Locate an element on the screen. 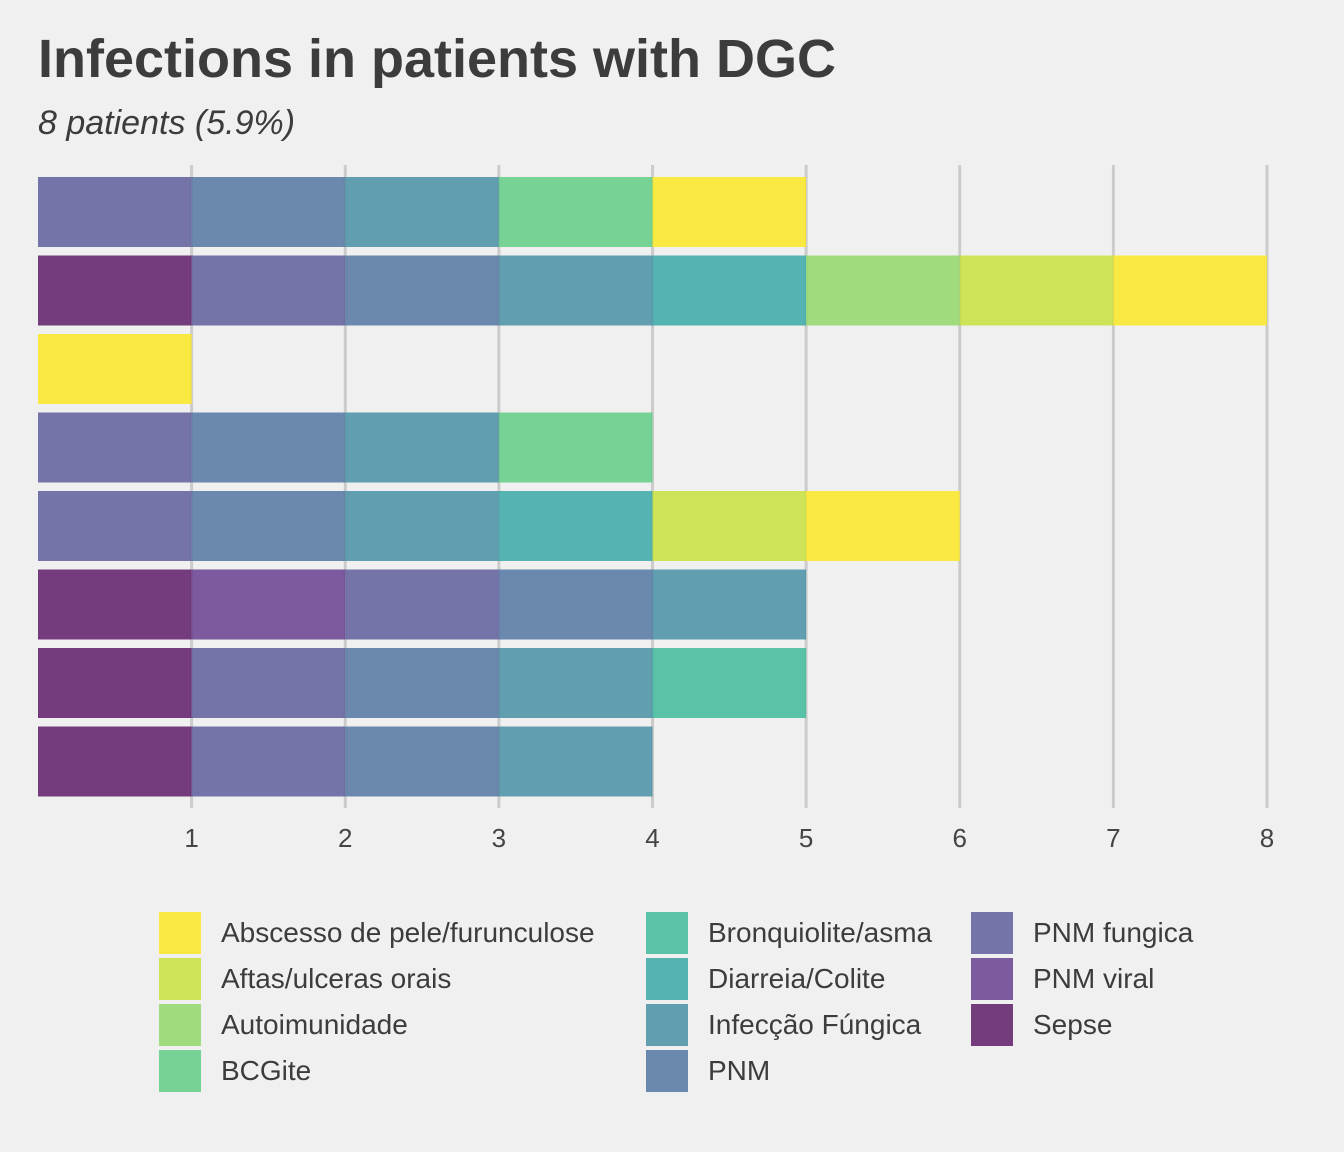  legend-label: Autoimunidade is located at coordinates (314, 1024).